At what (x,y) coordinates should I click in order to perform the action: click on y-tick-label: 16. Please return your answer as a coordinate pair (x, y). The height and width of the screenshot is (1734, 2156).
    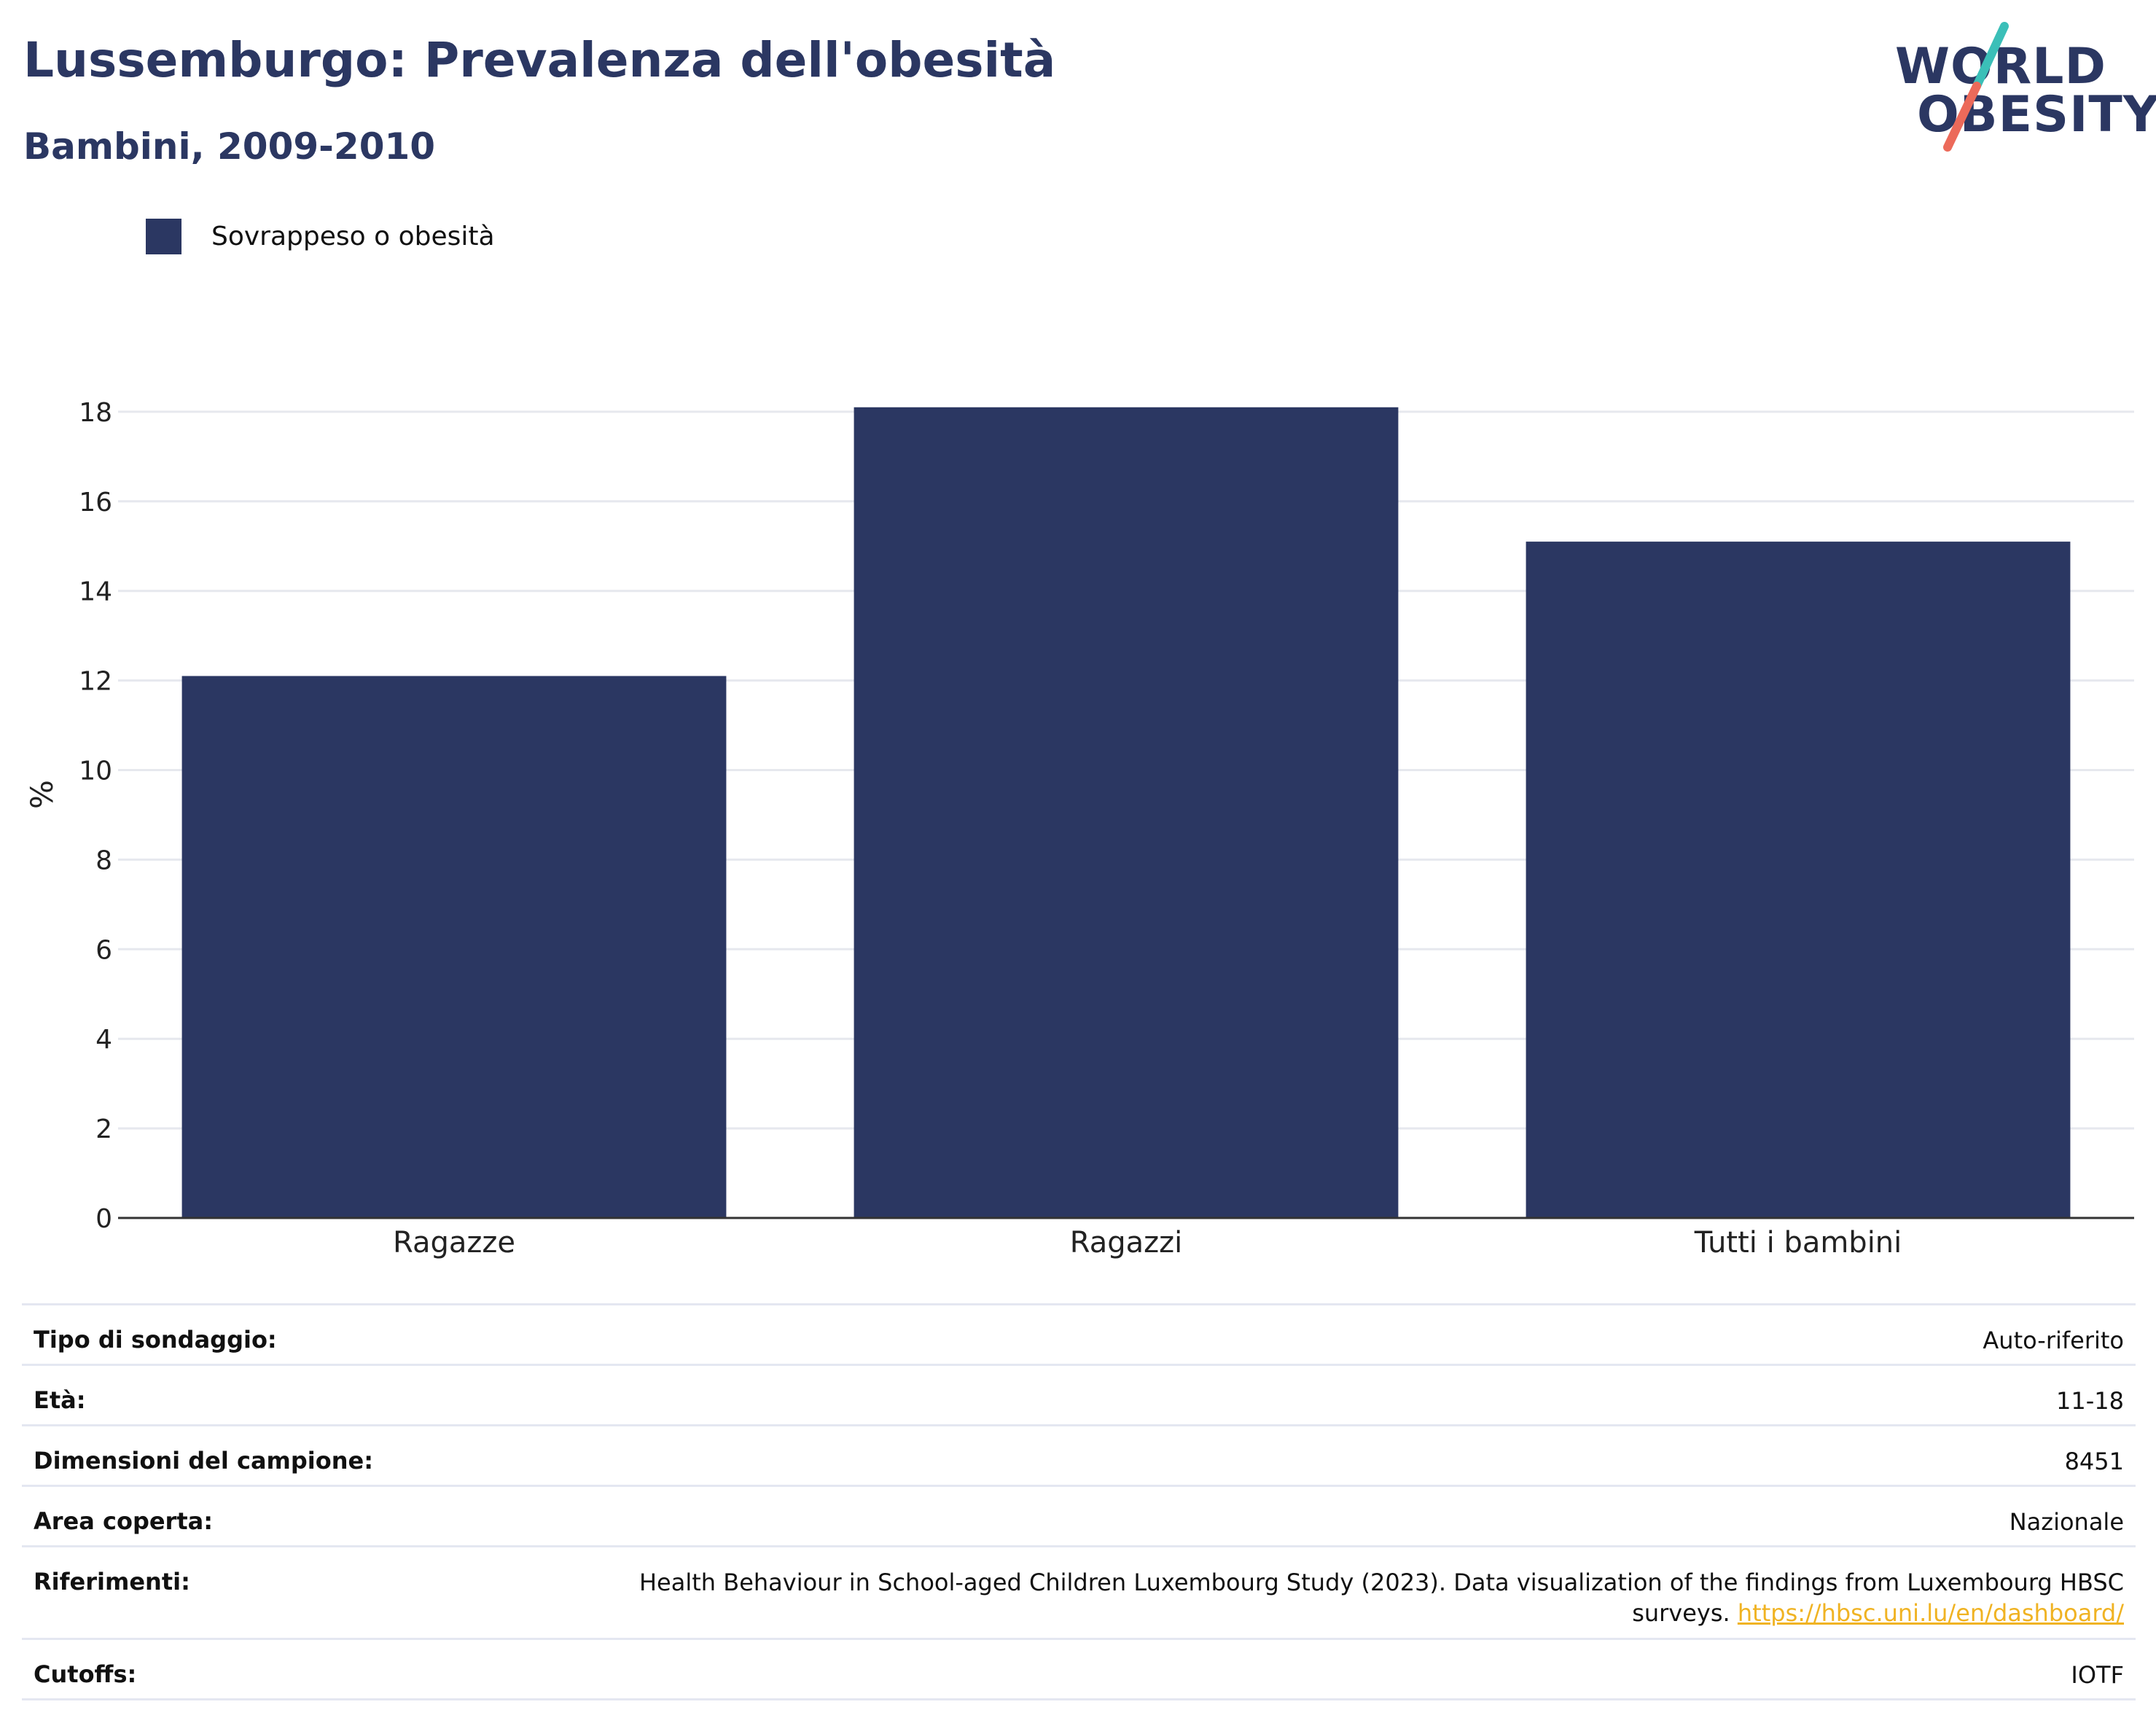
    Looking at the image, I should click on (96, 503).